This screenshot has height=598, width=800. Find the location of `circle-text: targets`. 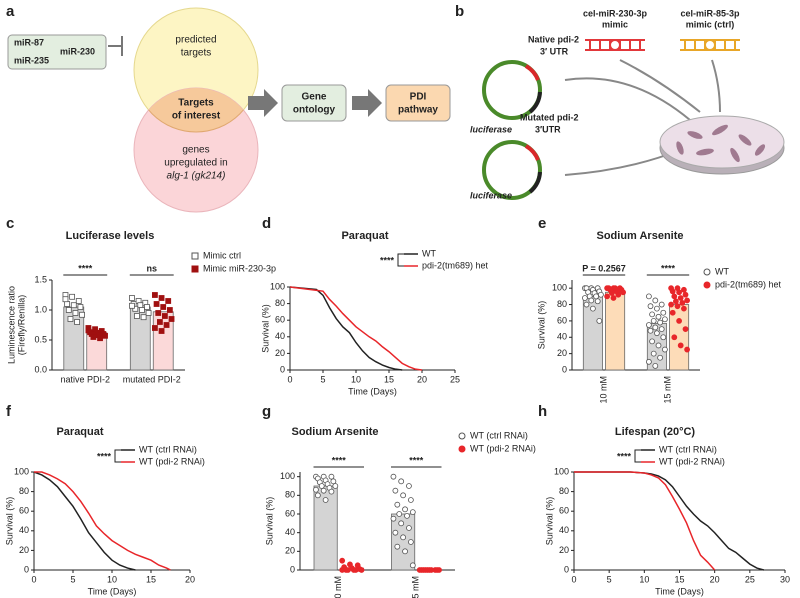

circle-text: targets is located at coordinates (196, 53).